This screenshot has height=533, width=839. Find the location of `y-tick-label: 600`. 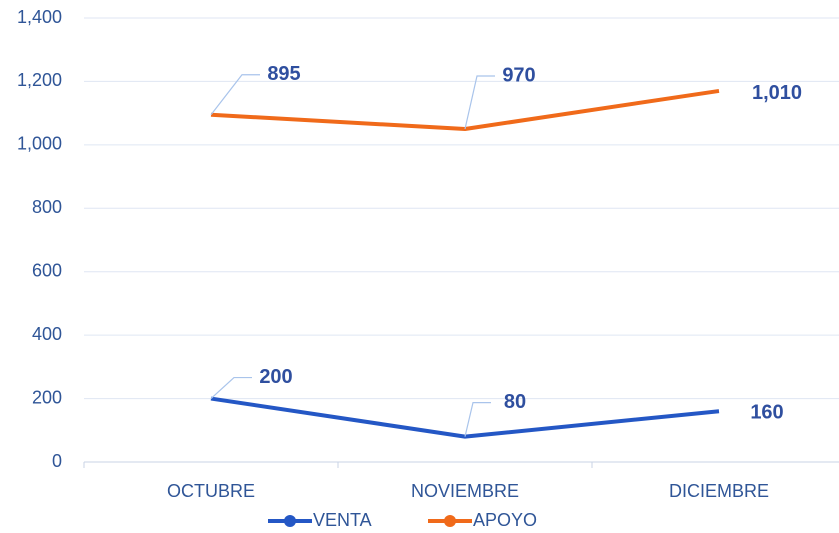

y-tick-label: 600 is located at coordinates (47, 270).